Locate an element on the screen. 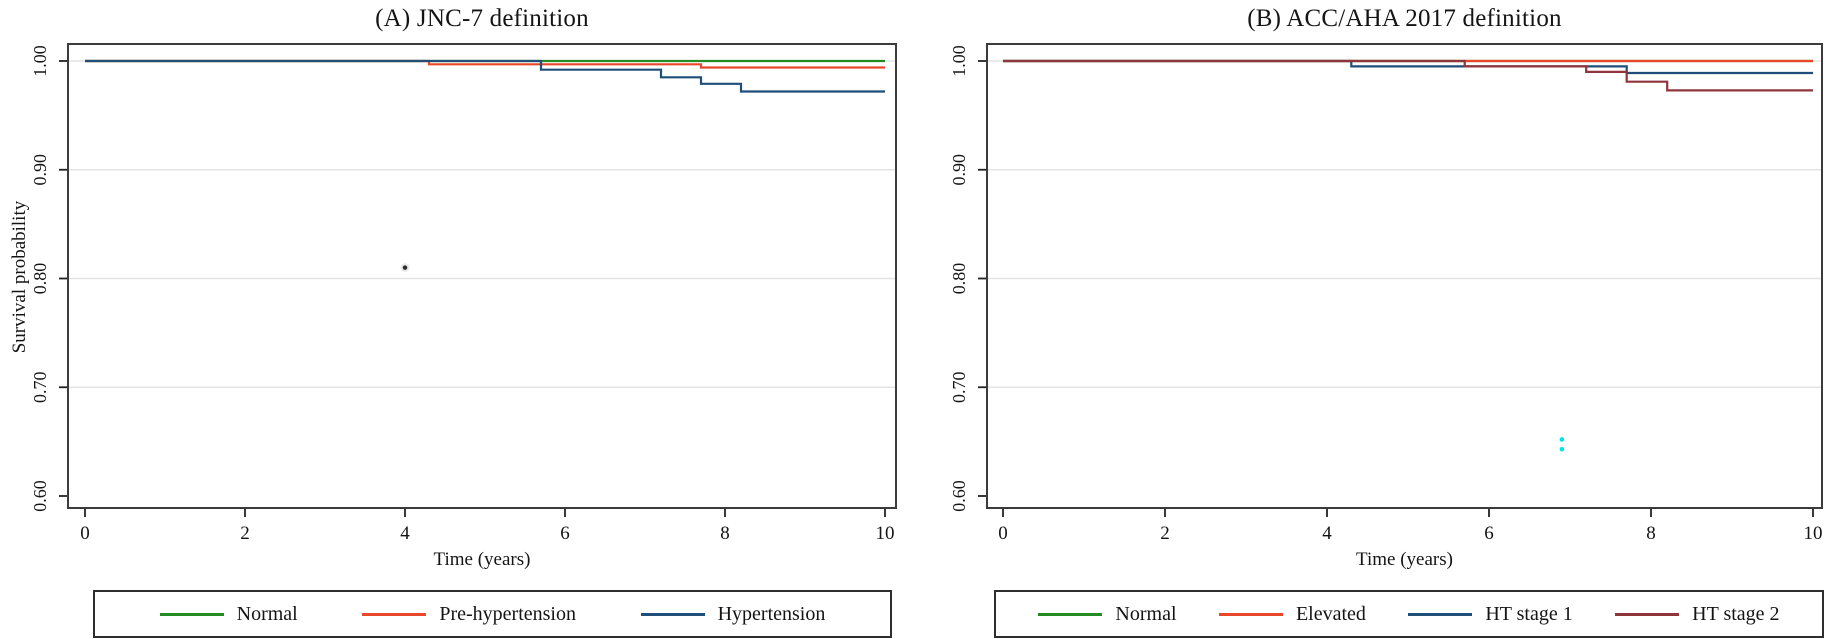  panel-a-title: (A) JNC-7 definition is located at coordinates (482, 18).